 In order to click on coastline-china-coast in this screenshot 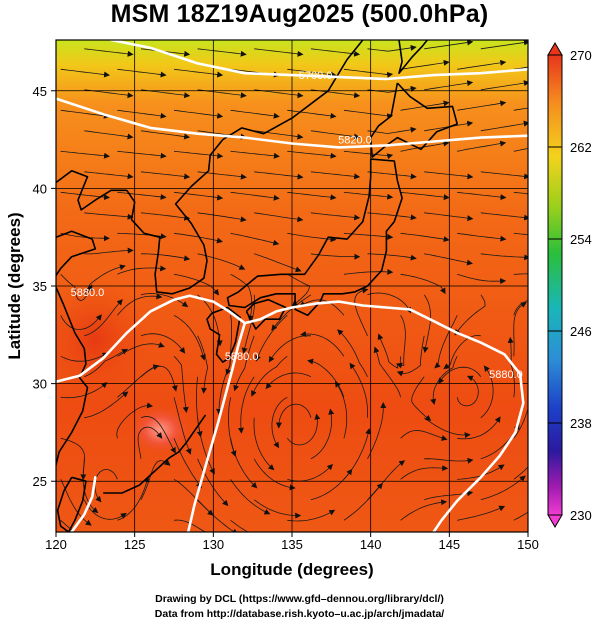, I will do `click(76, 356)`.